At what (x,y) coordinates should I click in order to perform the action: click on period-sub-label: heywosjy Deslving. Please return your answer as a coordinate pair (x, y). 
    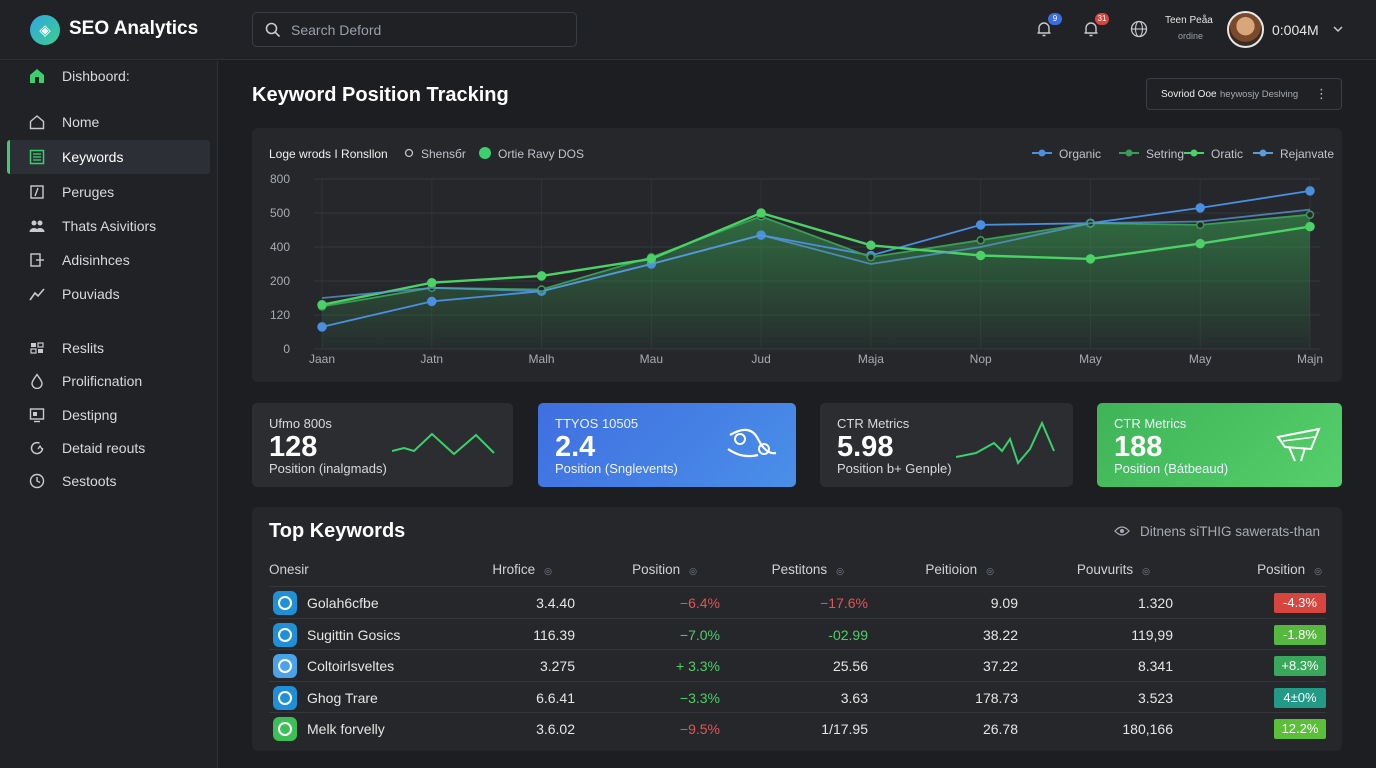
    Looking at the image, I should click on (1259, 94).